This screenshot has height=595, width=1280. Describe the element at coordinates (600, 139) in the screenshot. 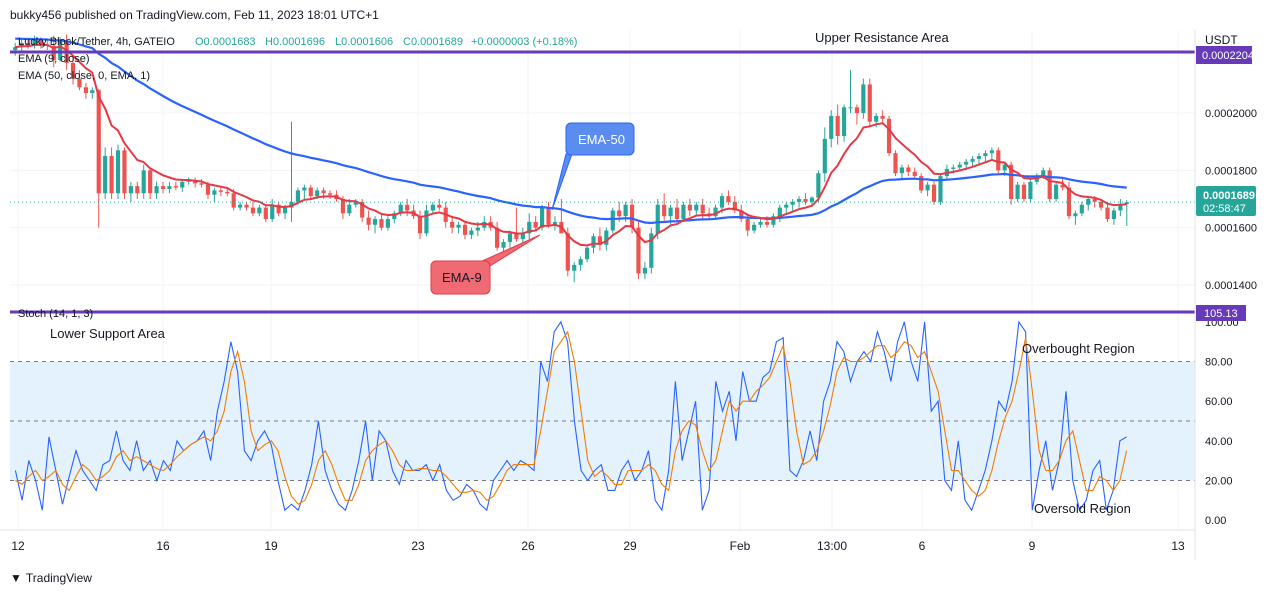

I see `ema50-callout-box` at that location.